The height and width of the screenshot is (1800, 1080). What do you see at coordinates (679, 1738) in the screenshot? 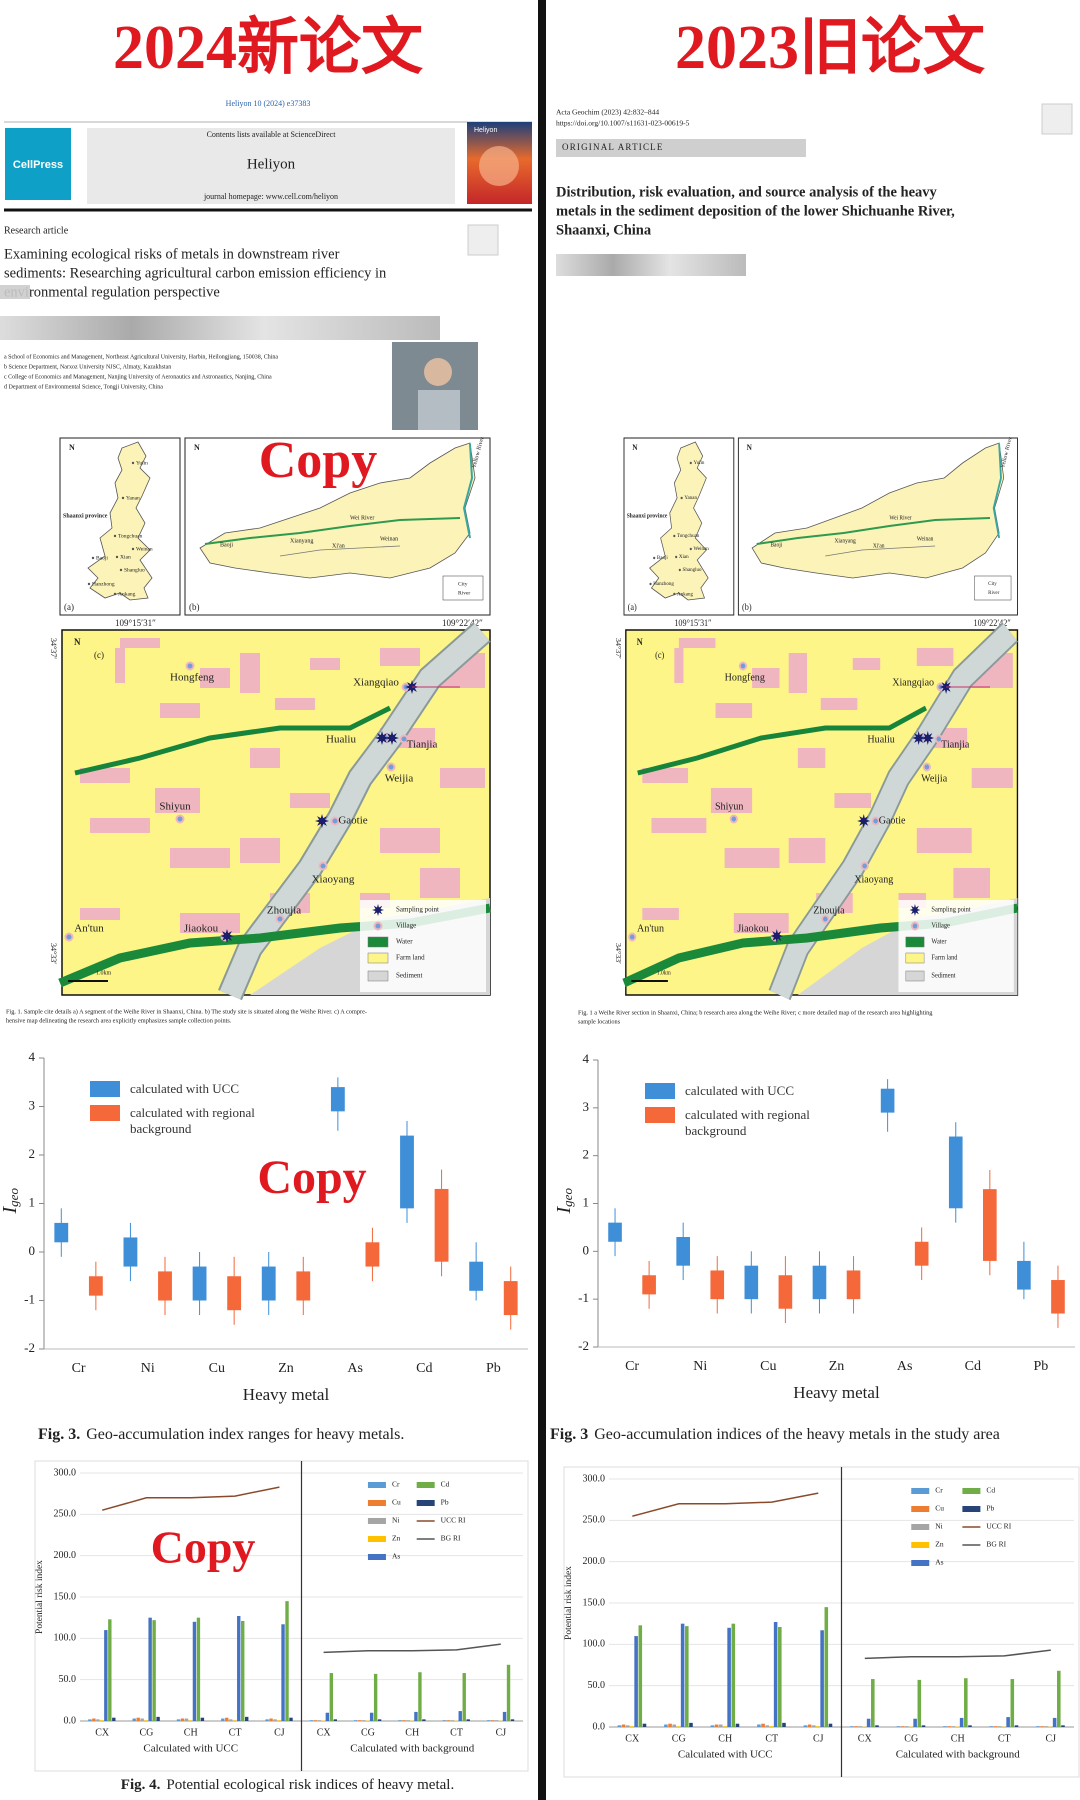
I see `x-tick-label: CG` at bounding box center [679, 1738].